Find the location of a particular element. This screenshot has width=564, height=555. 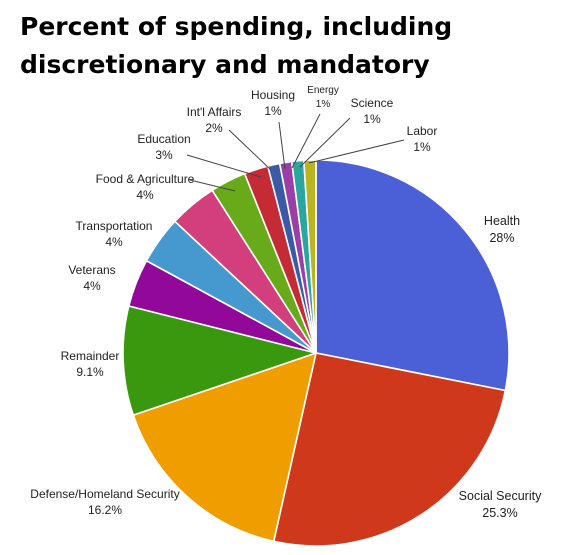

slice-label: Science 1% is located at coordinates (372, 111).